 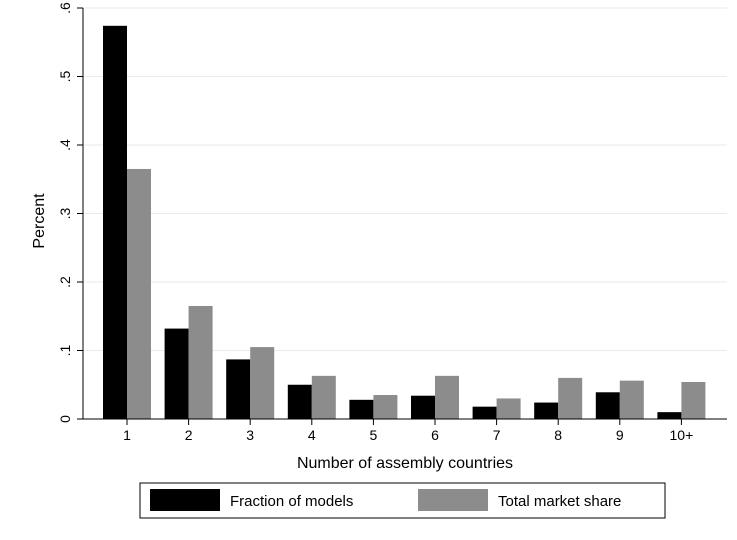 I want to click on x-tick-label: 9, so click(x=620, y=435).